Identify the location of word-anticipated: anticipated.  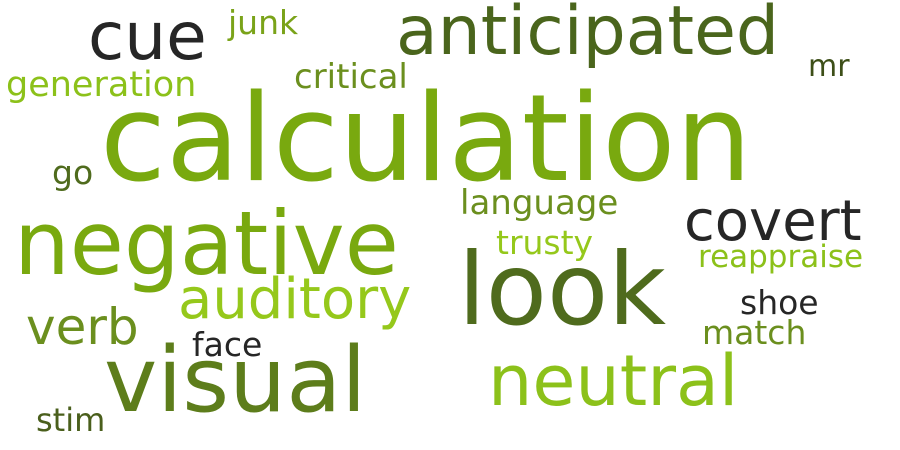
(588, 35).